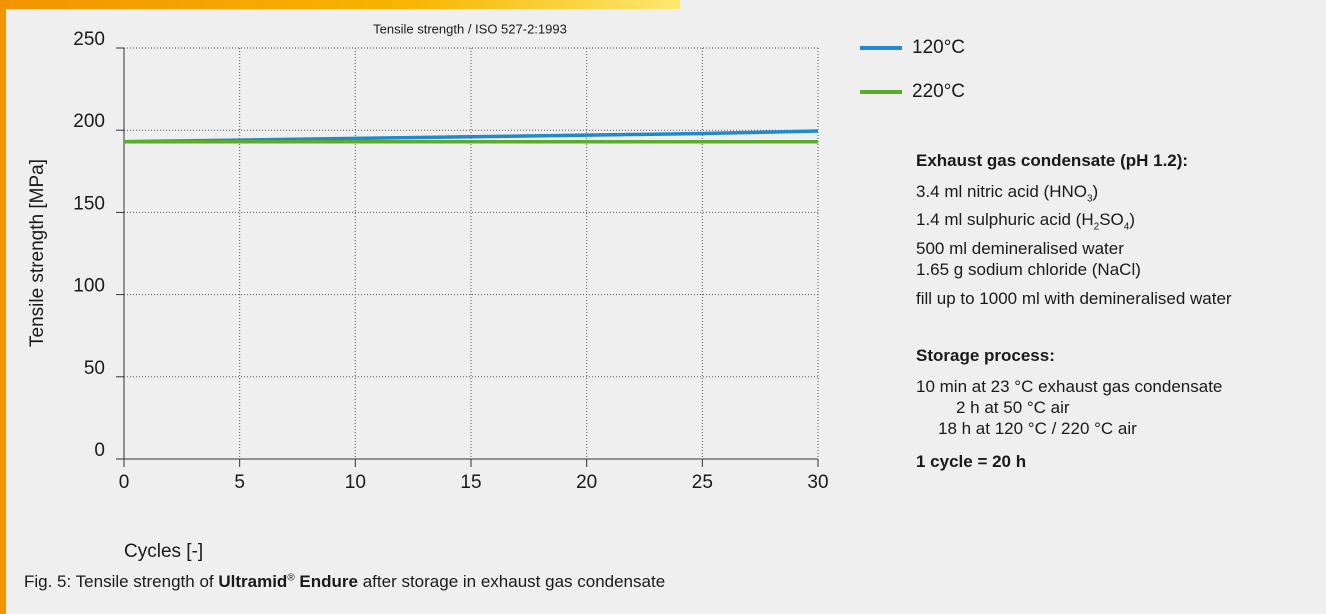 The image size is (1326, 614). I want to click on caption-text: after storage in exhaust gas condensate, so click(512, 581).